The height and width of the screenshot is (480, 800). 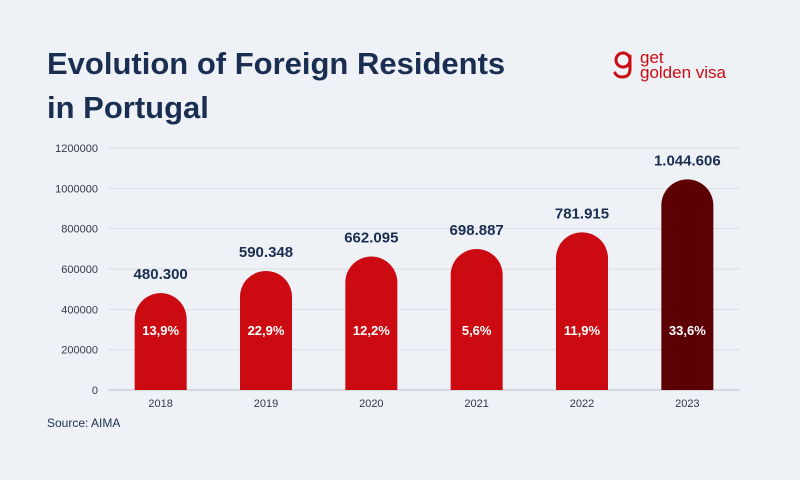 What do you see at coordinates (79, 351) in the screenshot?
I see `y-tick-label: 200000` at bounding box center [79, 351].